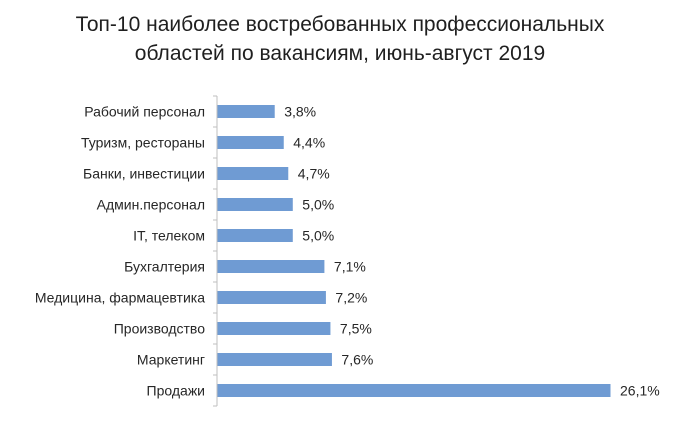 This screenshot has height=423, width=680. What do you see at coordinates (309, 143) in the screenshot?
I see `value-label: 4,4%` at bounding box center [309, 143].